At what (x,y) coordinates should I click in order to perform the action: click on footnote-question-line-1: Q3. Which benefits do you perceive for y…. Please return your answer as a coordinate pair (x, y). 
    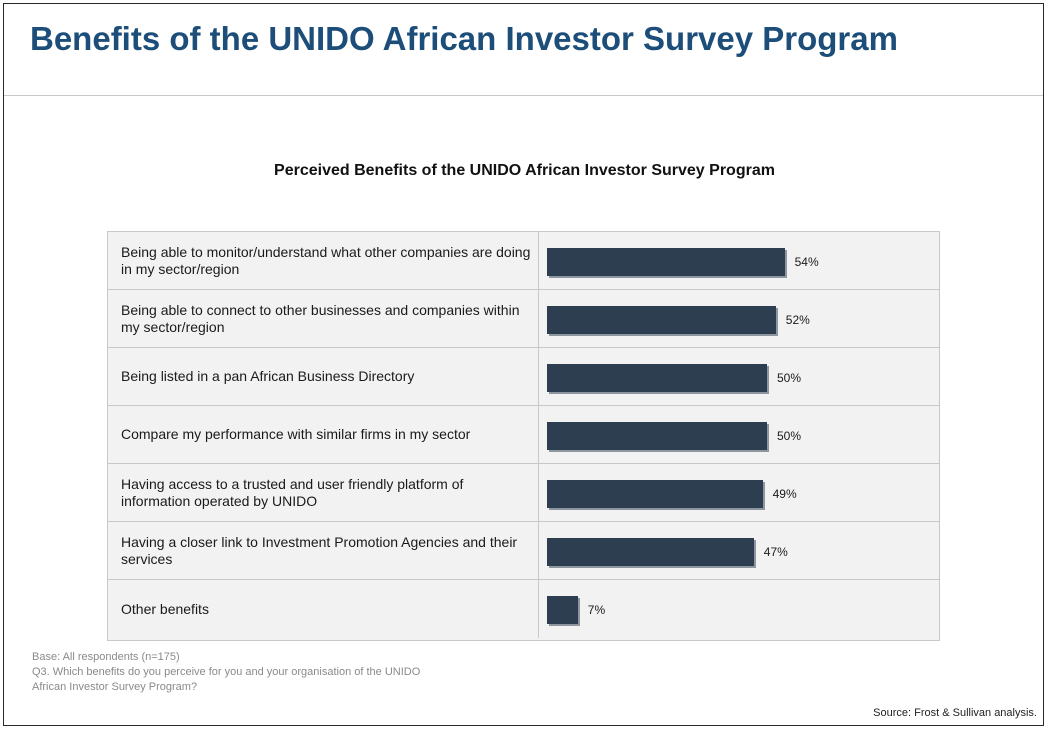
    Looking at the image, I should click on (226, 672).